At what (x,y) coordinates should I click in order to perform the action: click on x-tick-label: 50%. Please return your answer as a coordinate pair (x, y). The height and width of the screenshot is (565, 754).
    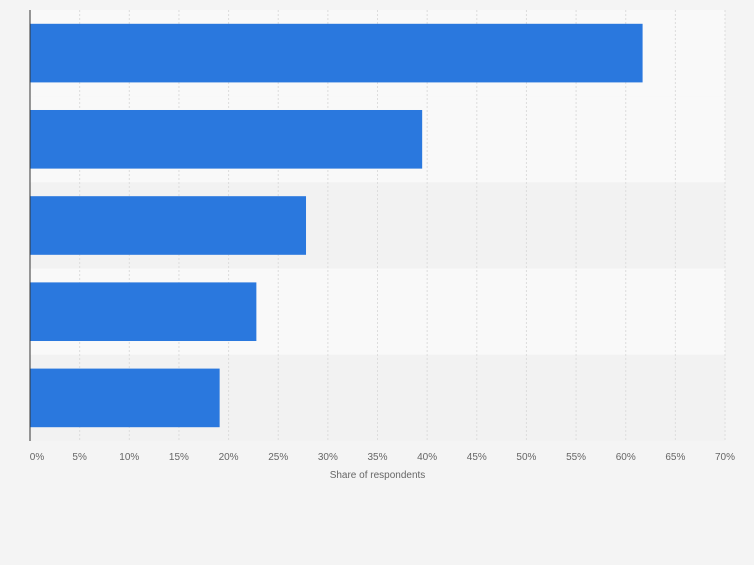
    Looking at the image, I should click on (526, 457).